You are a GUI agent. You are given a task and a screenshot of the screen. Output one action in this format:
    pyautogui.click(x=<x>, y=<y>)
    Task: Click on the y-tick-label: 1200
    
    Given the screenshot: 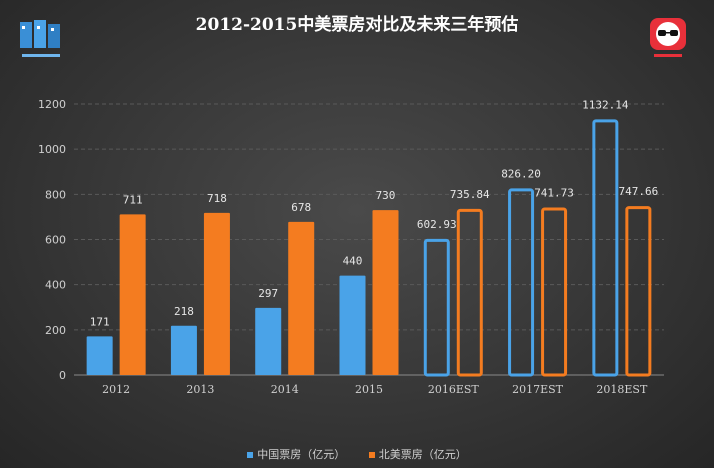 What is the action you would take?
    pyautogui.click(x=52, y=104)
    